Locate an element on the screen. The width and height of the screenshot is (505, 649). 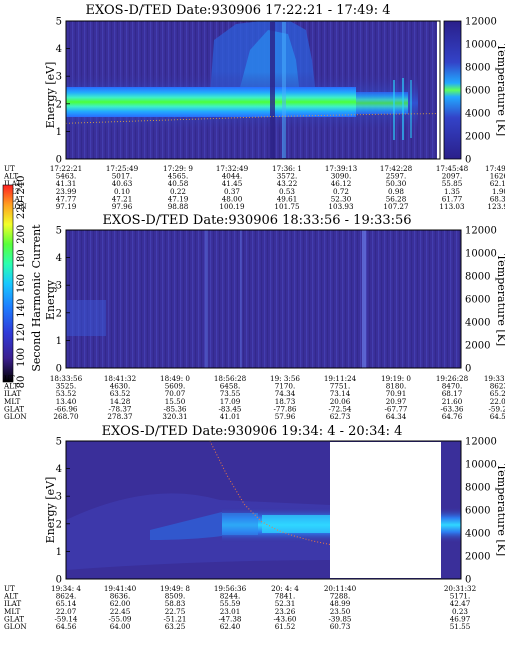
panel3-y-ticks: 0 1 2 3 4 5 is located at coordinates (63, 511).